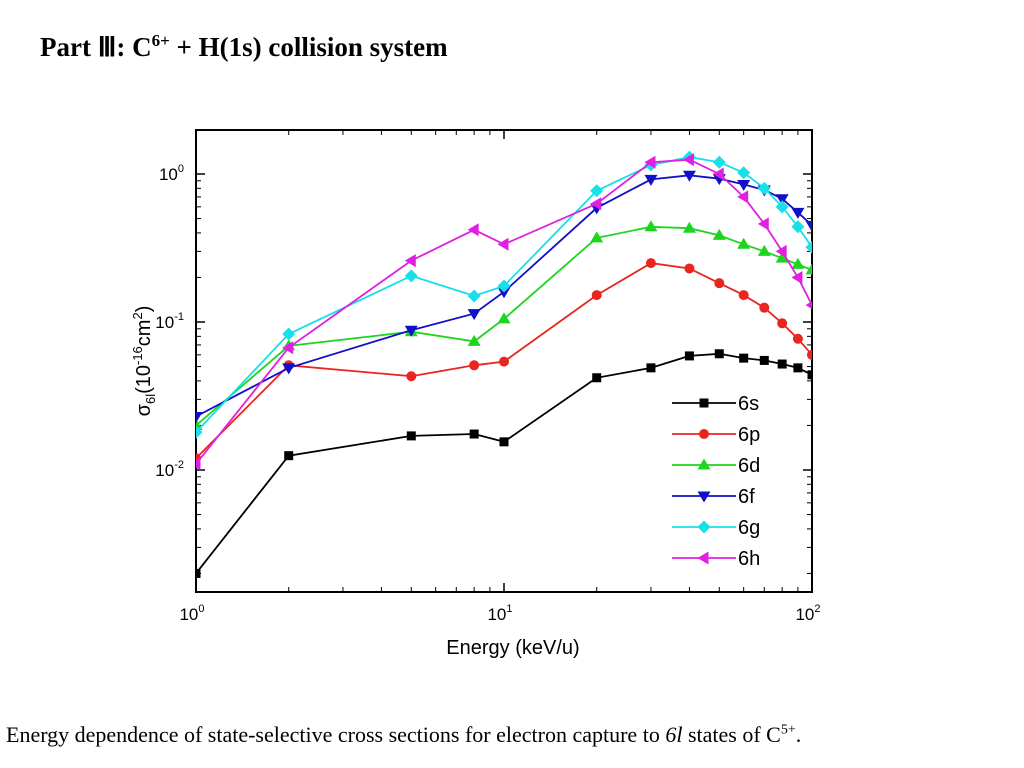  What do you see at coordinates (96, 47) in the screenshot?
I see `title-prefix: Part Ⅲ: C` at bounding box center [96, 47].